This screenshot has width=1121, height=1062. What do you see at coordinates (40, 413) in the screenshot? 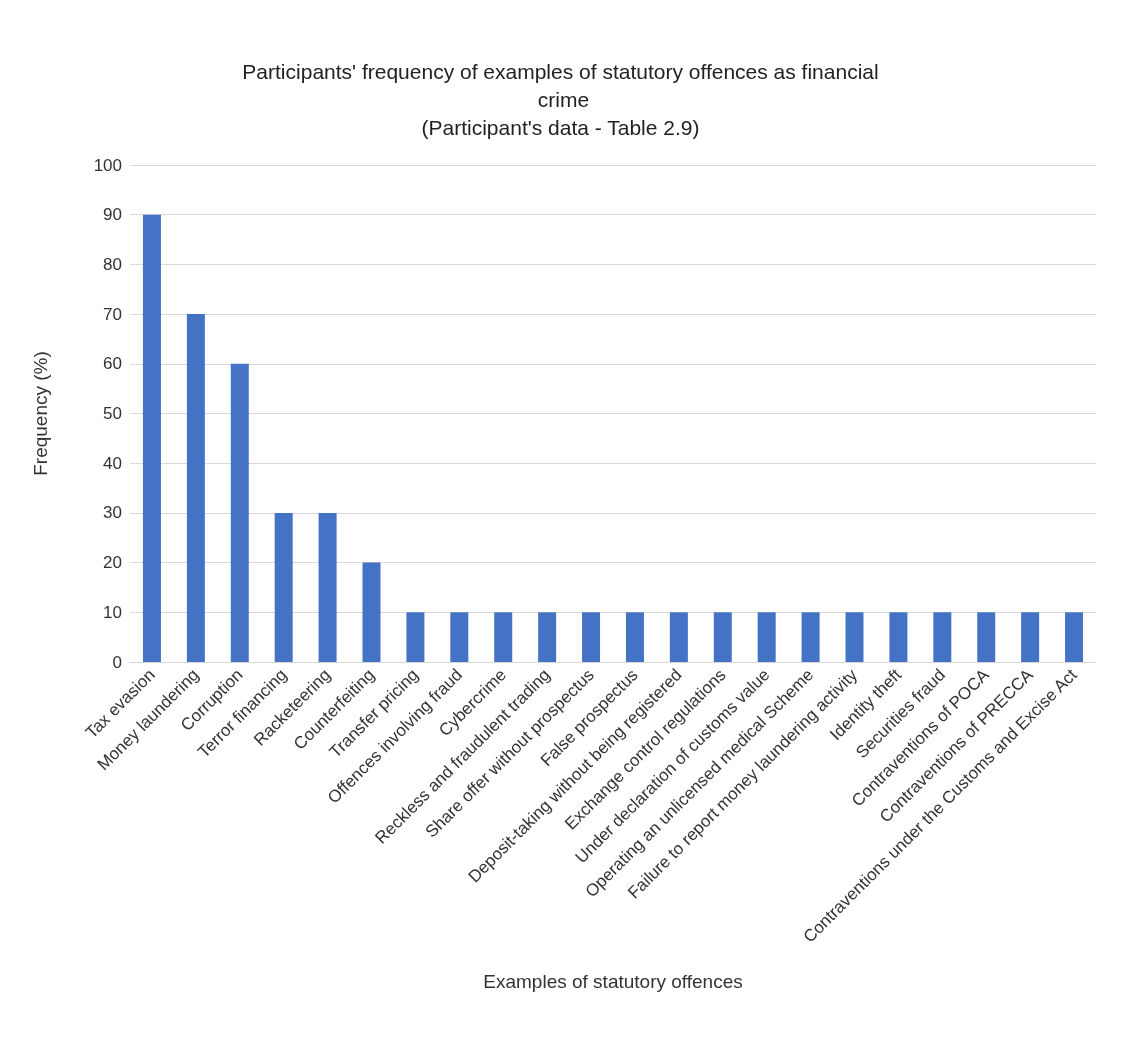
I see `y-axis-title: Frequency (%)` at bounding box center [40, 413].